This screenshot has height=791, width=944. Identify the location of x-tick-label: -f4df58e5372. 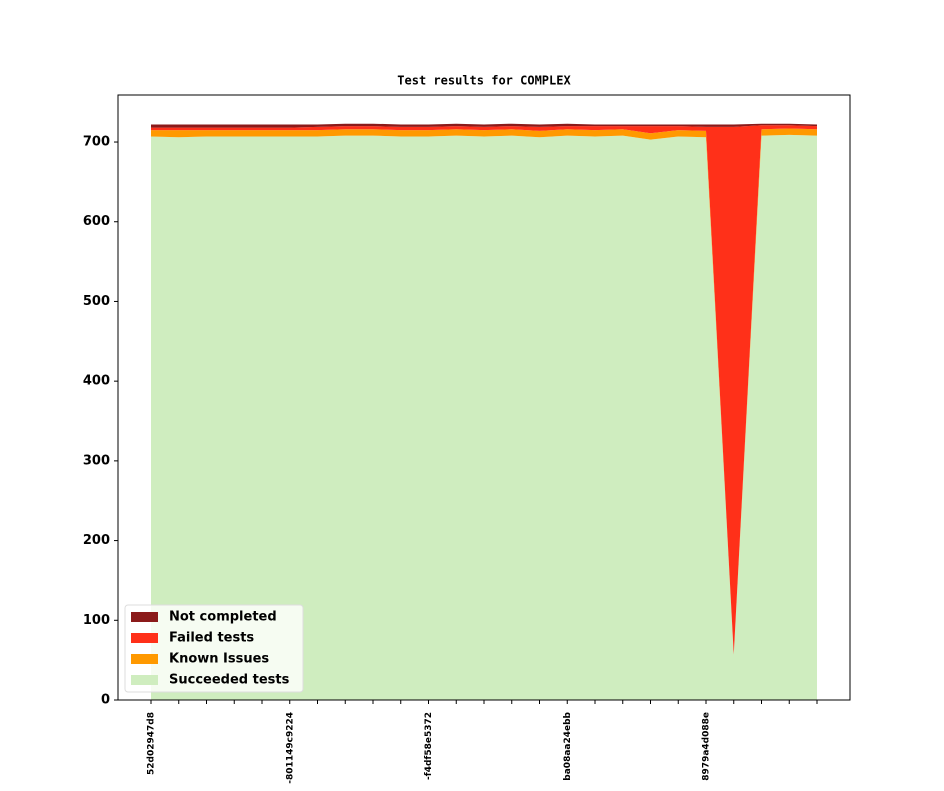
(429, 746).